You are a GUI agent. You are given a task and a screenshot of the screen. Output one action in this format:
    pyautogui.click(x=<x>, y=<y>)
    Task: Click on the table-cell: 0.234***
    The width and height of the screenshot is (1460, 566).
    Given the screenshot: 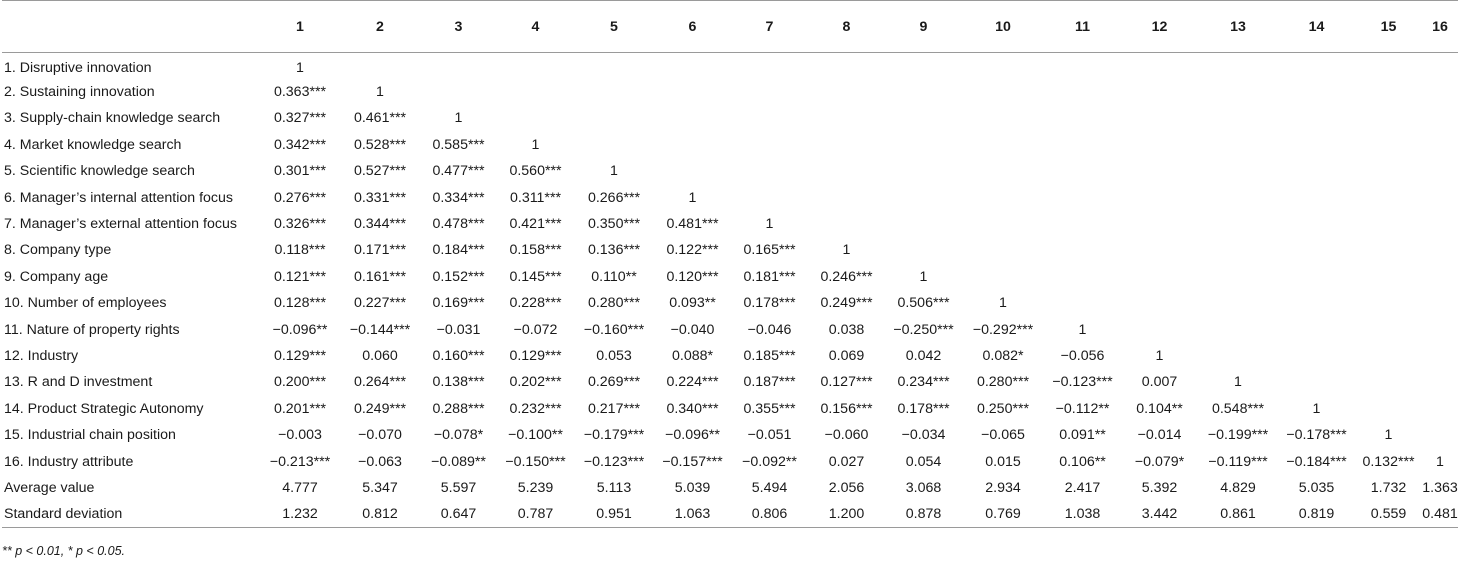 What is the action you would take?
    pyautogui.click(x=923, y=382)
    